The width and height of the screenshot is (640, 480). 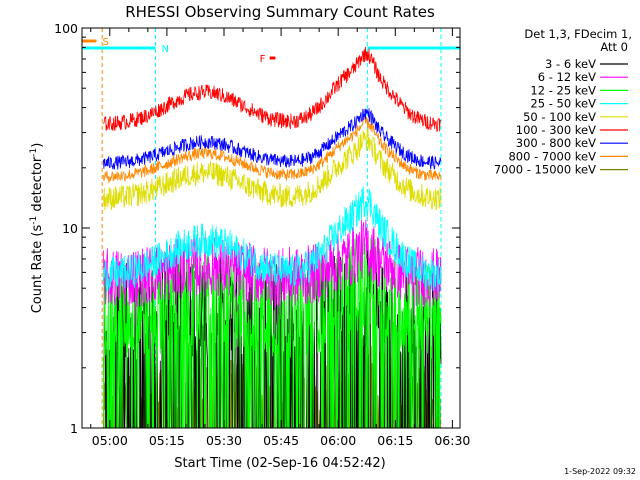 I want to click on x-axis-label: Start Time (02-Sep-16 04:52:42), so click(x=279, y=463).